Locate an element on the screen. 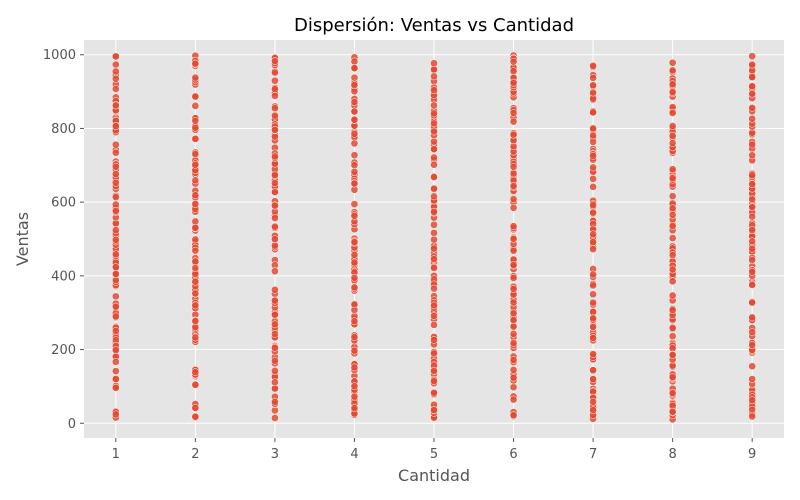  y-tick-label: 800 is located at coordinates (63, 129).